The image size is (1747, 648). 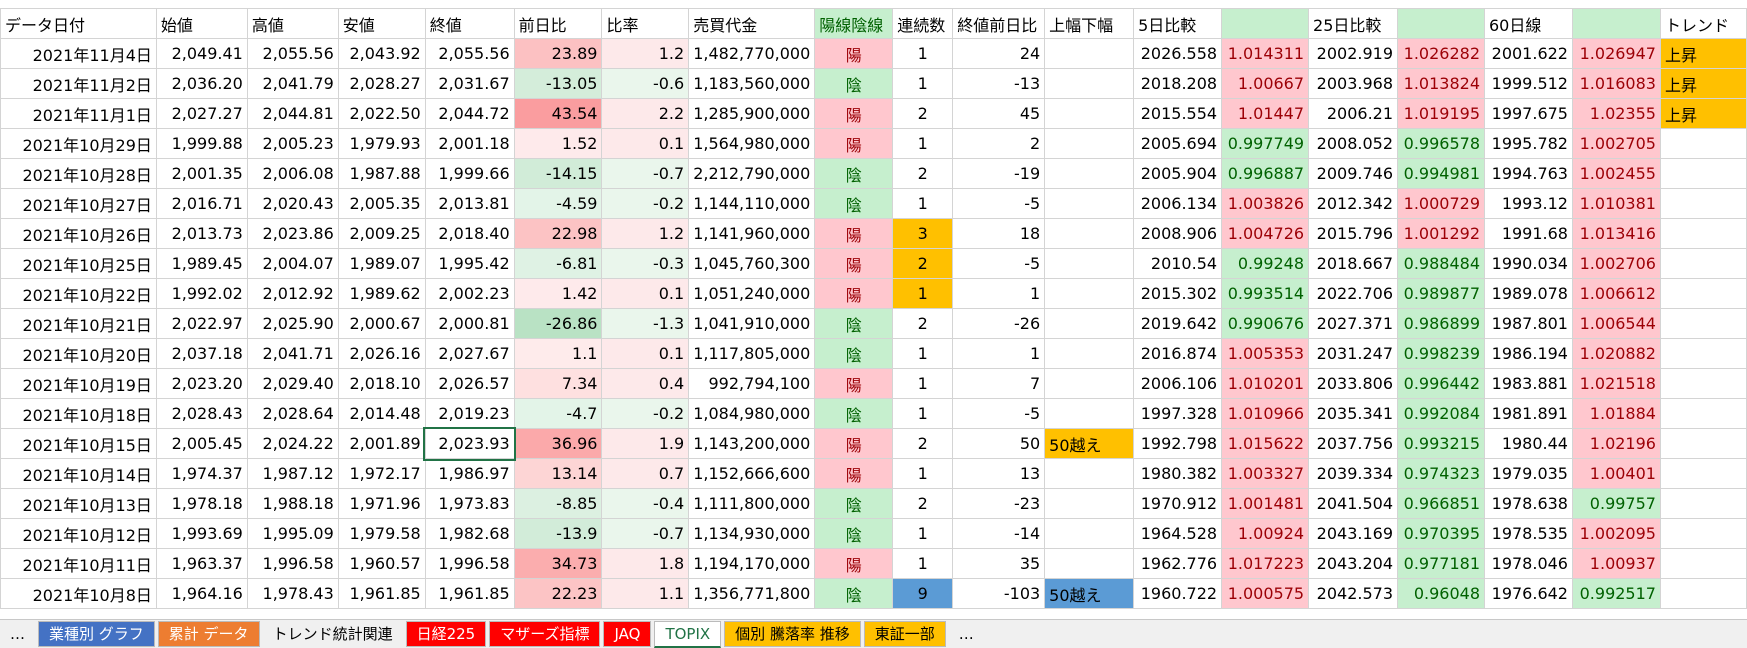 I want to click on cell: -14, so click(x=999, y=533).